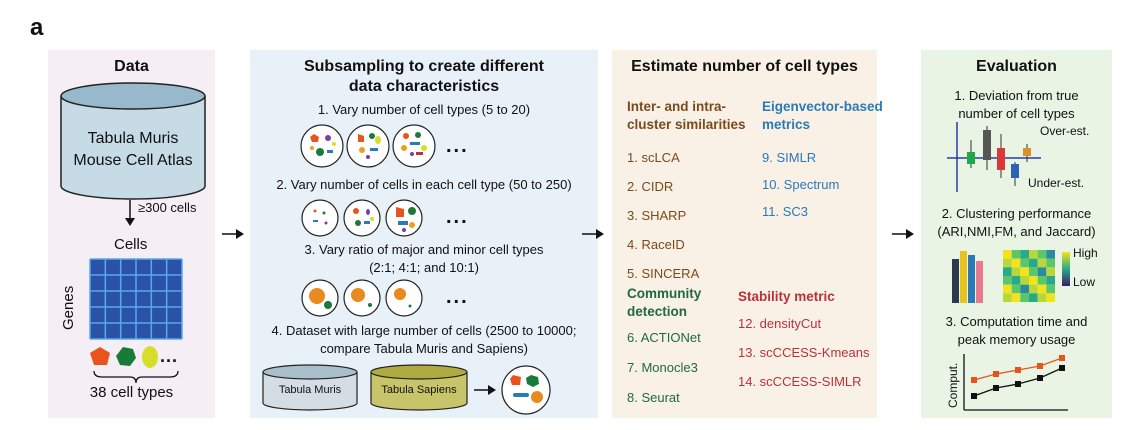 The width and height of the screenshot is (1123, 430). I want to click on subsampling-title-line2: data characteristics, so click(424, 86).